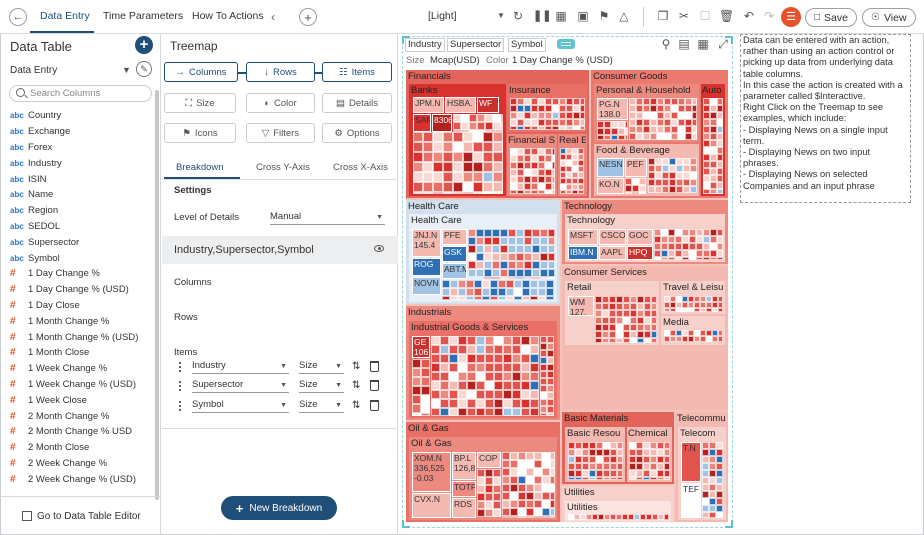 The height and width of the screenshot is (535, 924). What do you see at coordinates (610, 186) in the screenshot?
I see `treemap-cell: KO.N` at bounding box center [610, 186].